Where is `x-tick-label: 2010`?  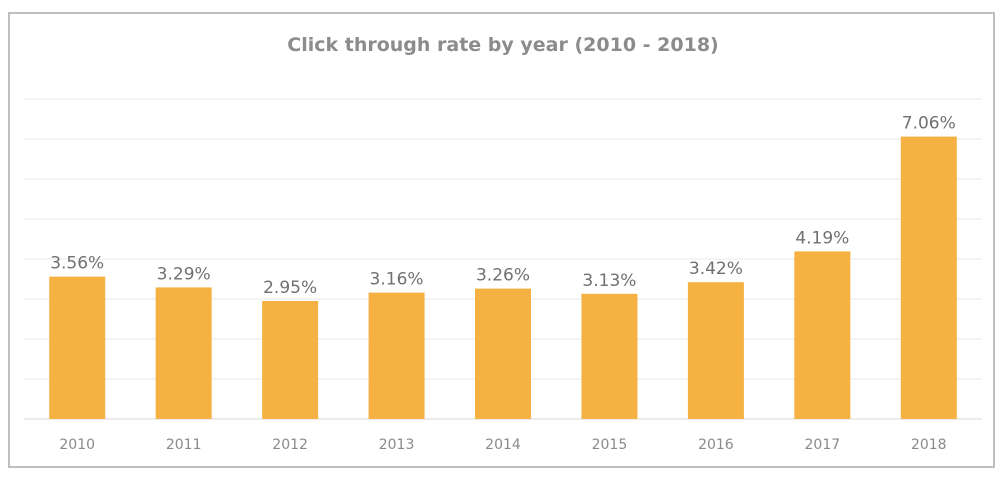 x-tick-label: 2010 is located at coordinates (77, 445).